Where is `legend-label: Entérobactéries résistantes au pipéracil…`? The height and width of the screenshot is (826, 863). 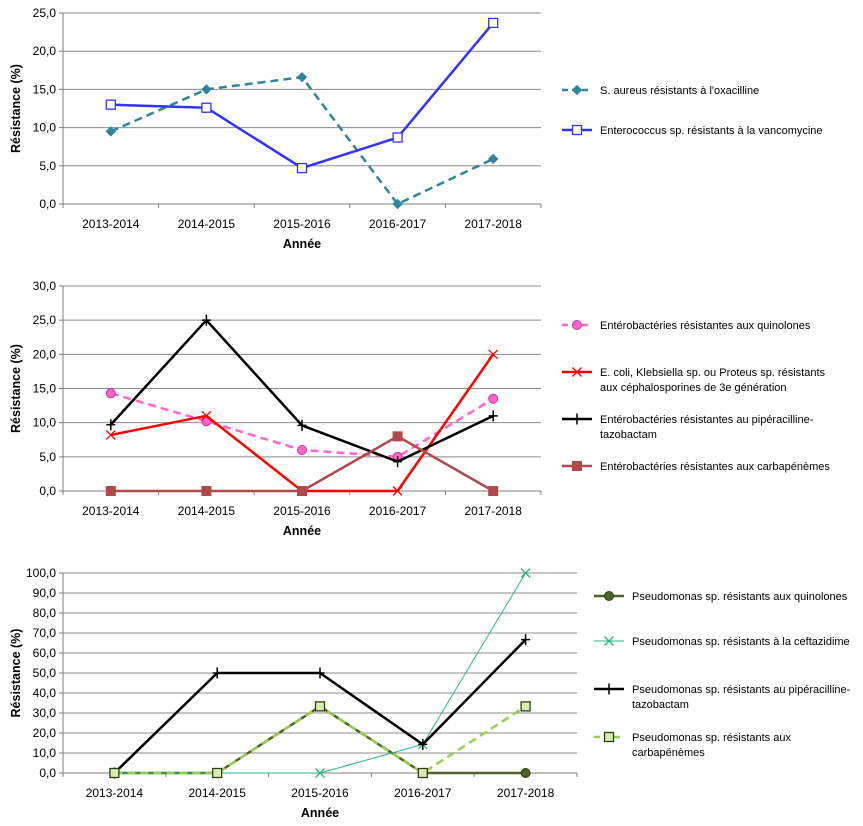 legend-label: Entérobactéries résistantes au pipéracil… is located at coordinates (707, 427).